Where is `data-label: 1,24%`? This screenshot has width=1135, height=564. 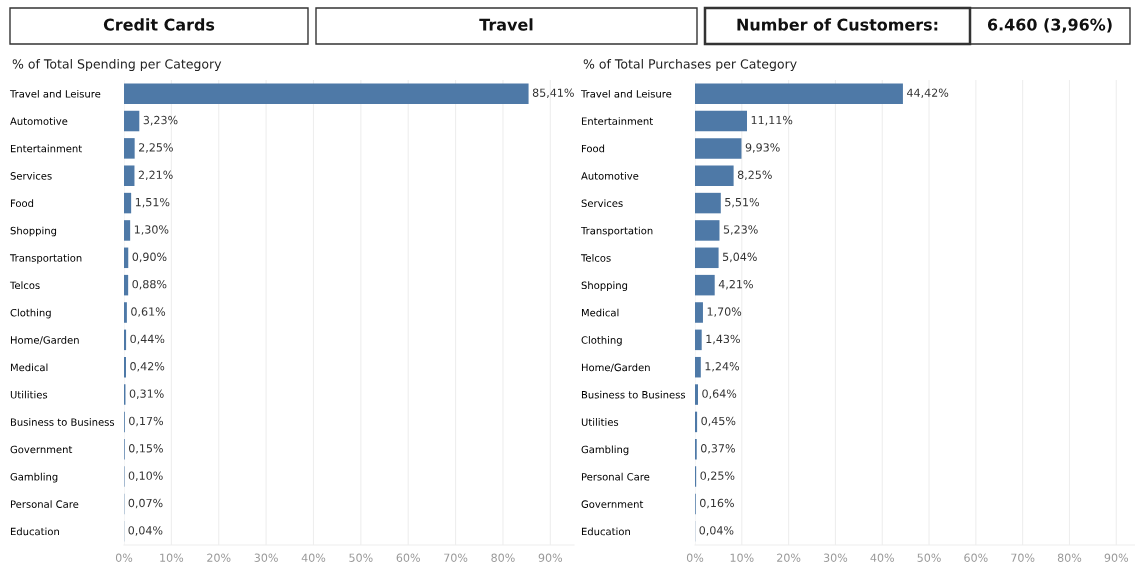
data-label: 1,24% is located at coordinates (722, 367).